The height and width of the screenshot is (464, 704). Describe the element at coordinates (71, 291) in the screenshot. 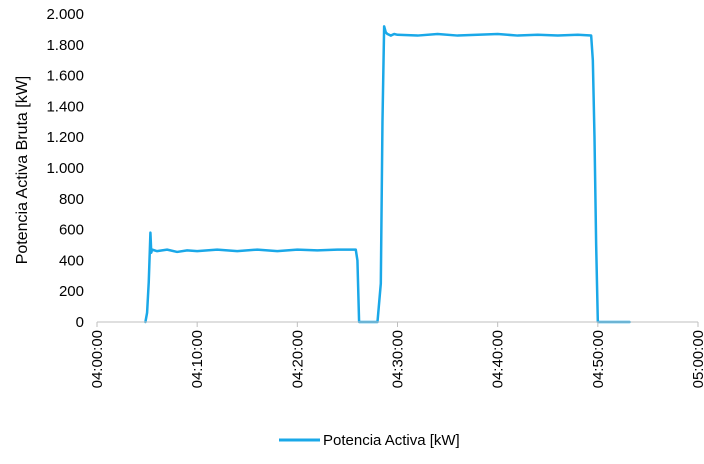

I see `y-tick-label: 200` at that location.